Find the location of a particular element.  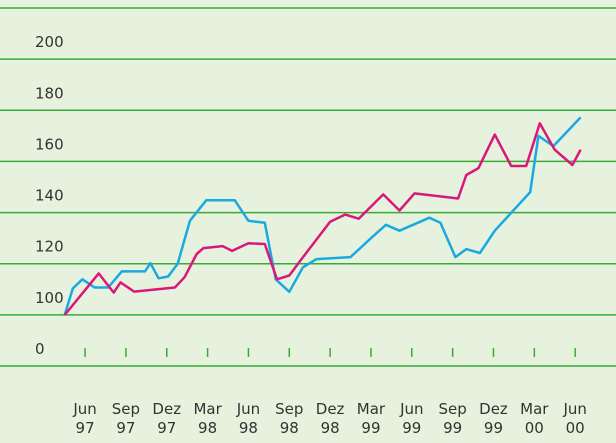

x-tick-label: Dez 99 is located at coordinates (493, 418).